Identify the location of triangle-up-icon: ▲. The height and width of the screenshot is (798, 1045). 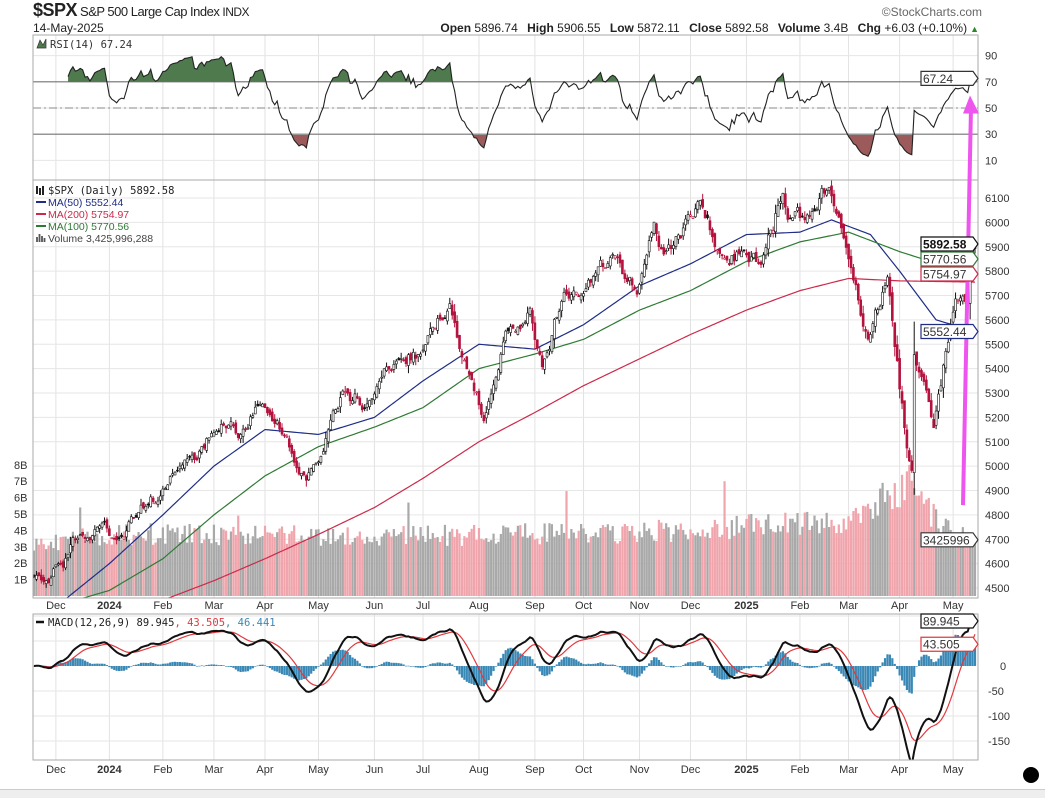
(974, 29).